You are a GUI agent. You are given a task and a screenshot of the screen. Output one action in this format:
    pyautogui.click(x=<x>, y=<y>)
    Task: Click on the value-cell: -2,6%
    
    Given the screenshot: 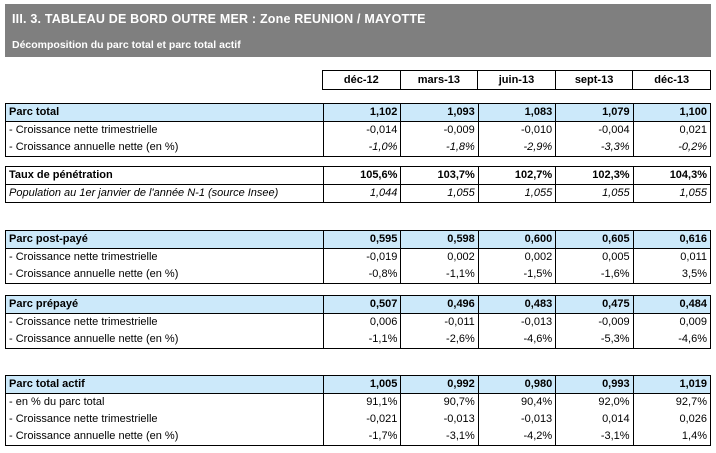 What is the action you would take?
    pyautogui.click(x=438, y=339)
    